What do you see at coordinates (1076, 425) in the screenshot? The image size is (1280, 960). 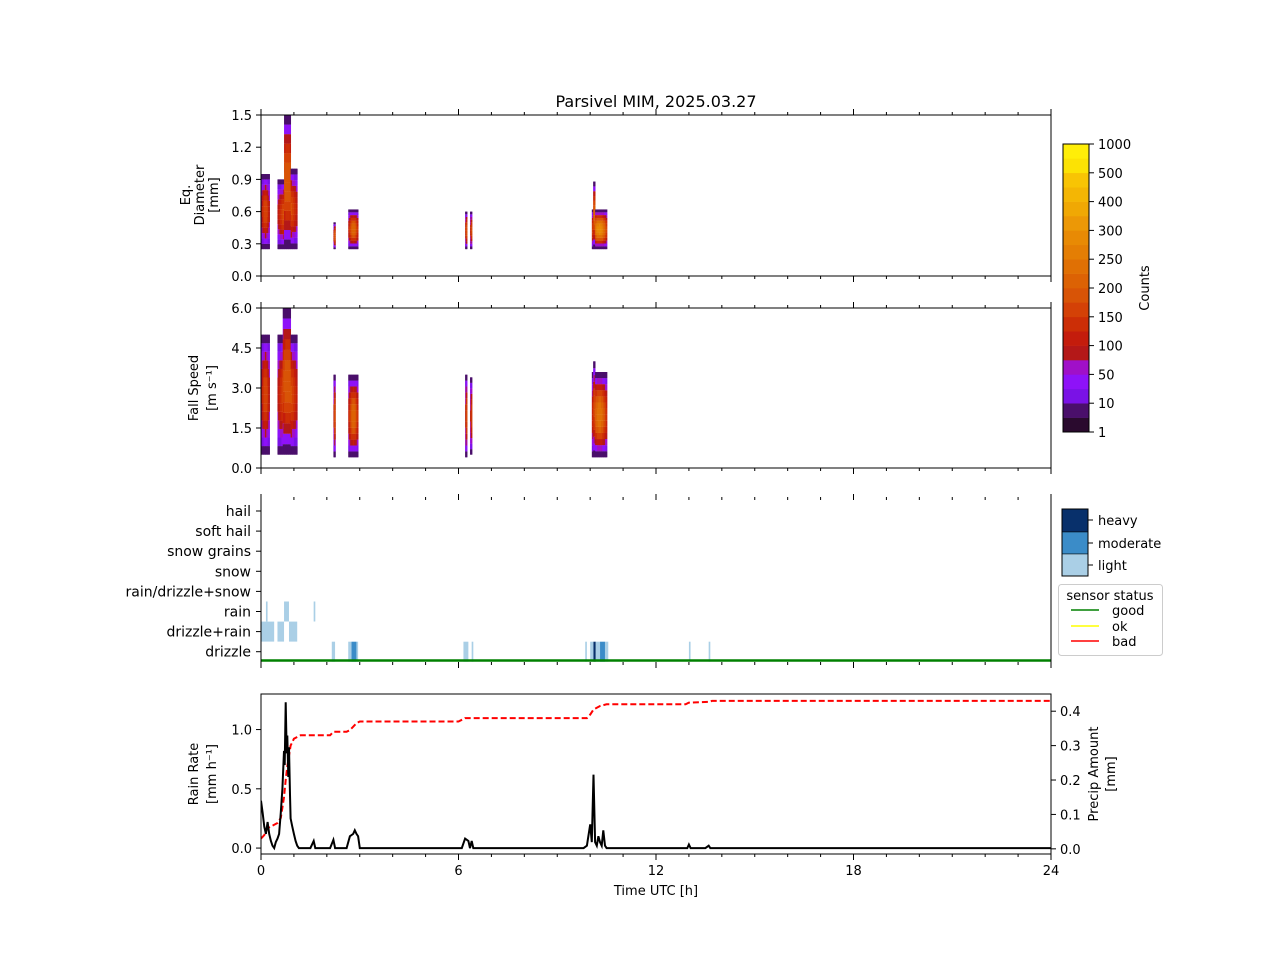 I see `colorbar-segment` at bounding box center [1076, 425].